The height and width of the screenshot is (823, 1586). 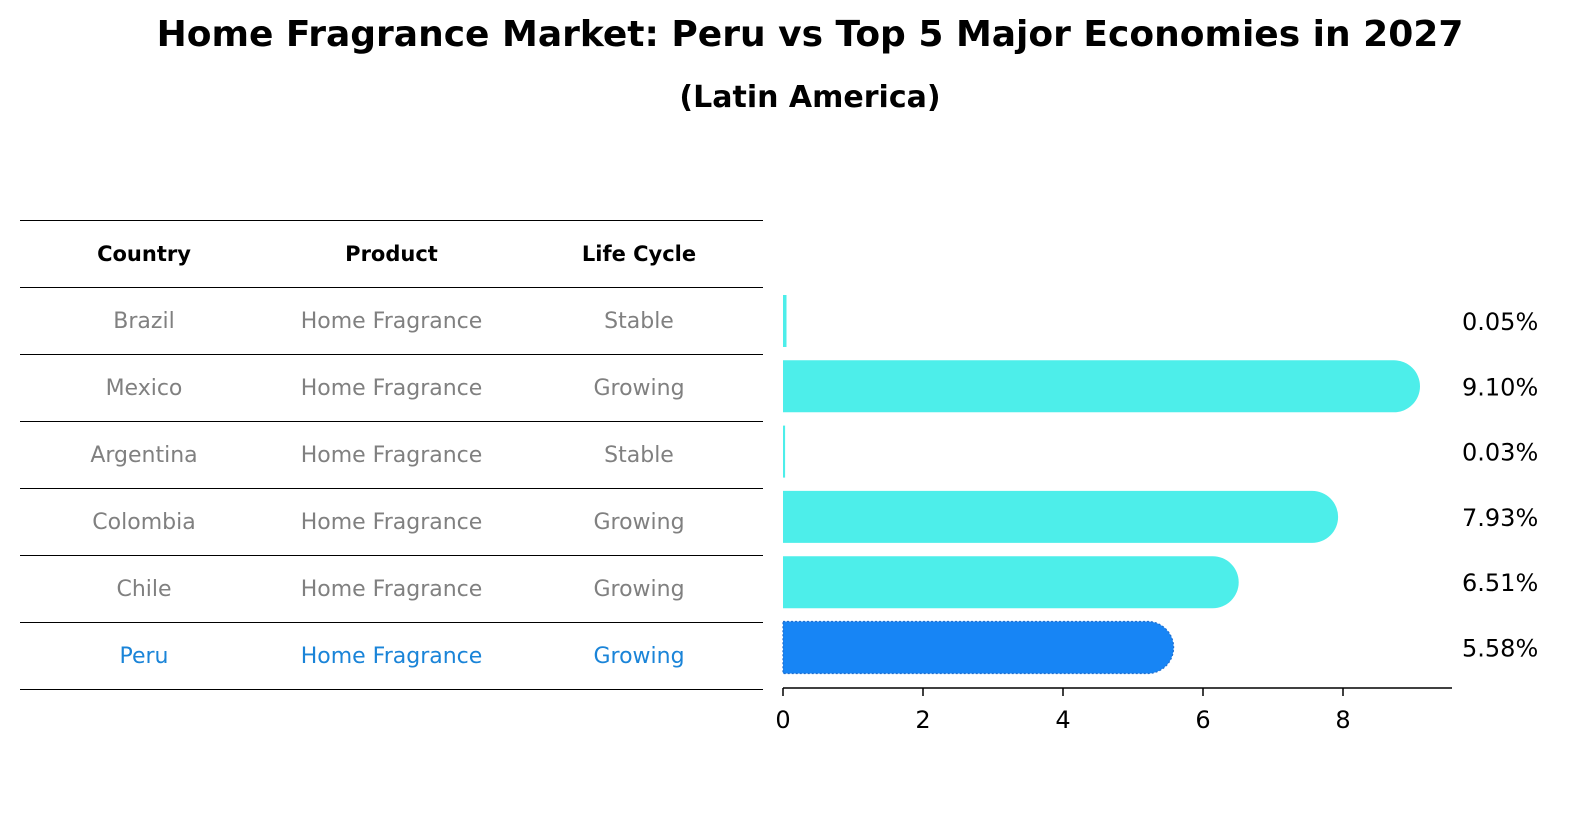 What do you see at coordinates (1011, 582) in the screenshot?
I see `bar-chile` at bounding box center [1011, 582].